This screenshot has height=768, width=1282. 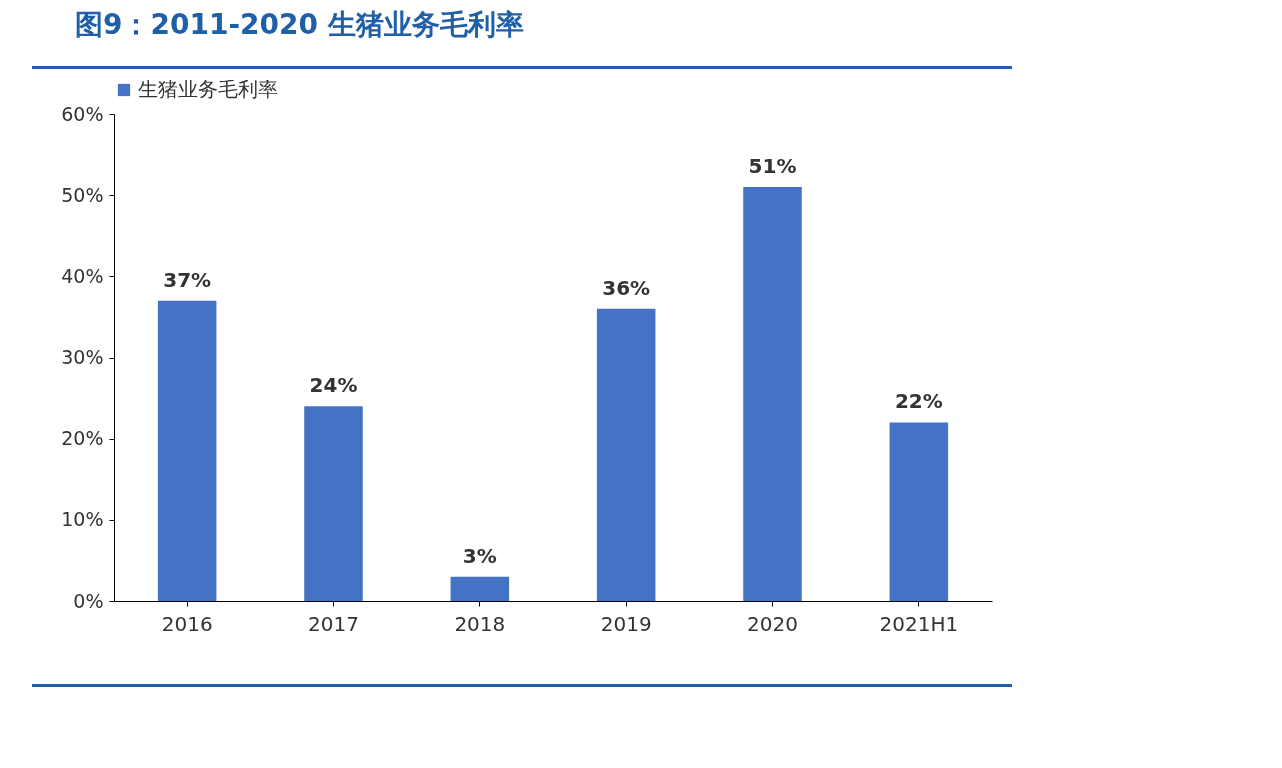 I want to click on data-label: 51%, so click(x=772, y=166).